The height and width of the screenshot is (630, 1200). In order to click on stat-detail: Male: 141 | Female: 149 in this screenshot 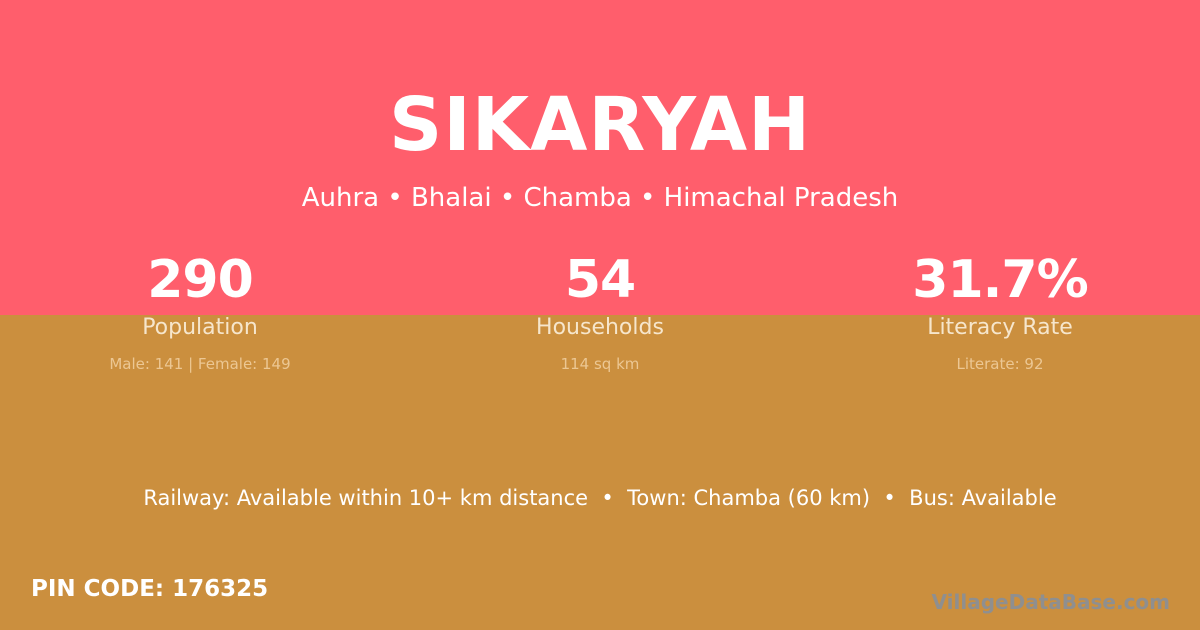, I will do `click(200, 364)`.